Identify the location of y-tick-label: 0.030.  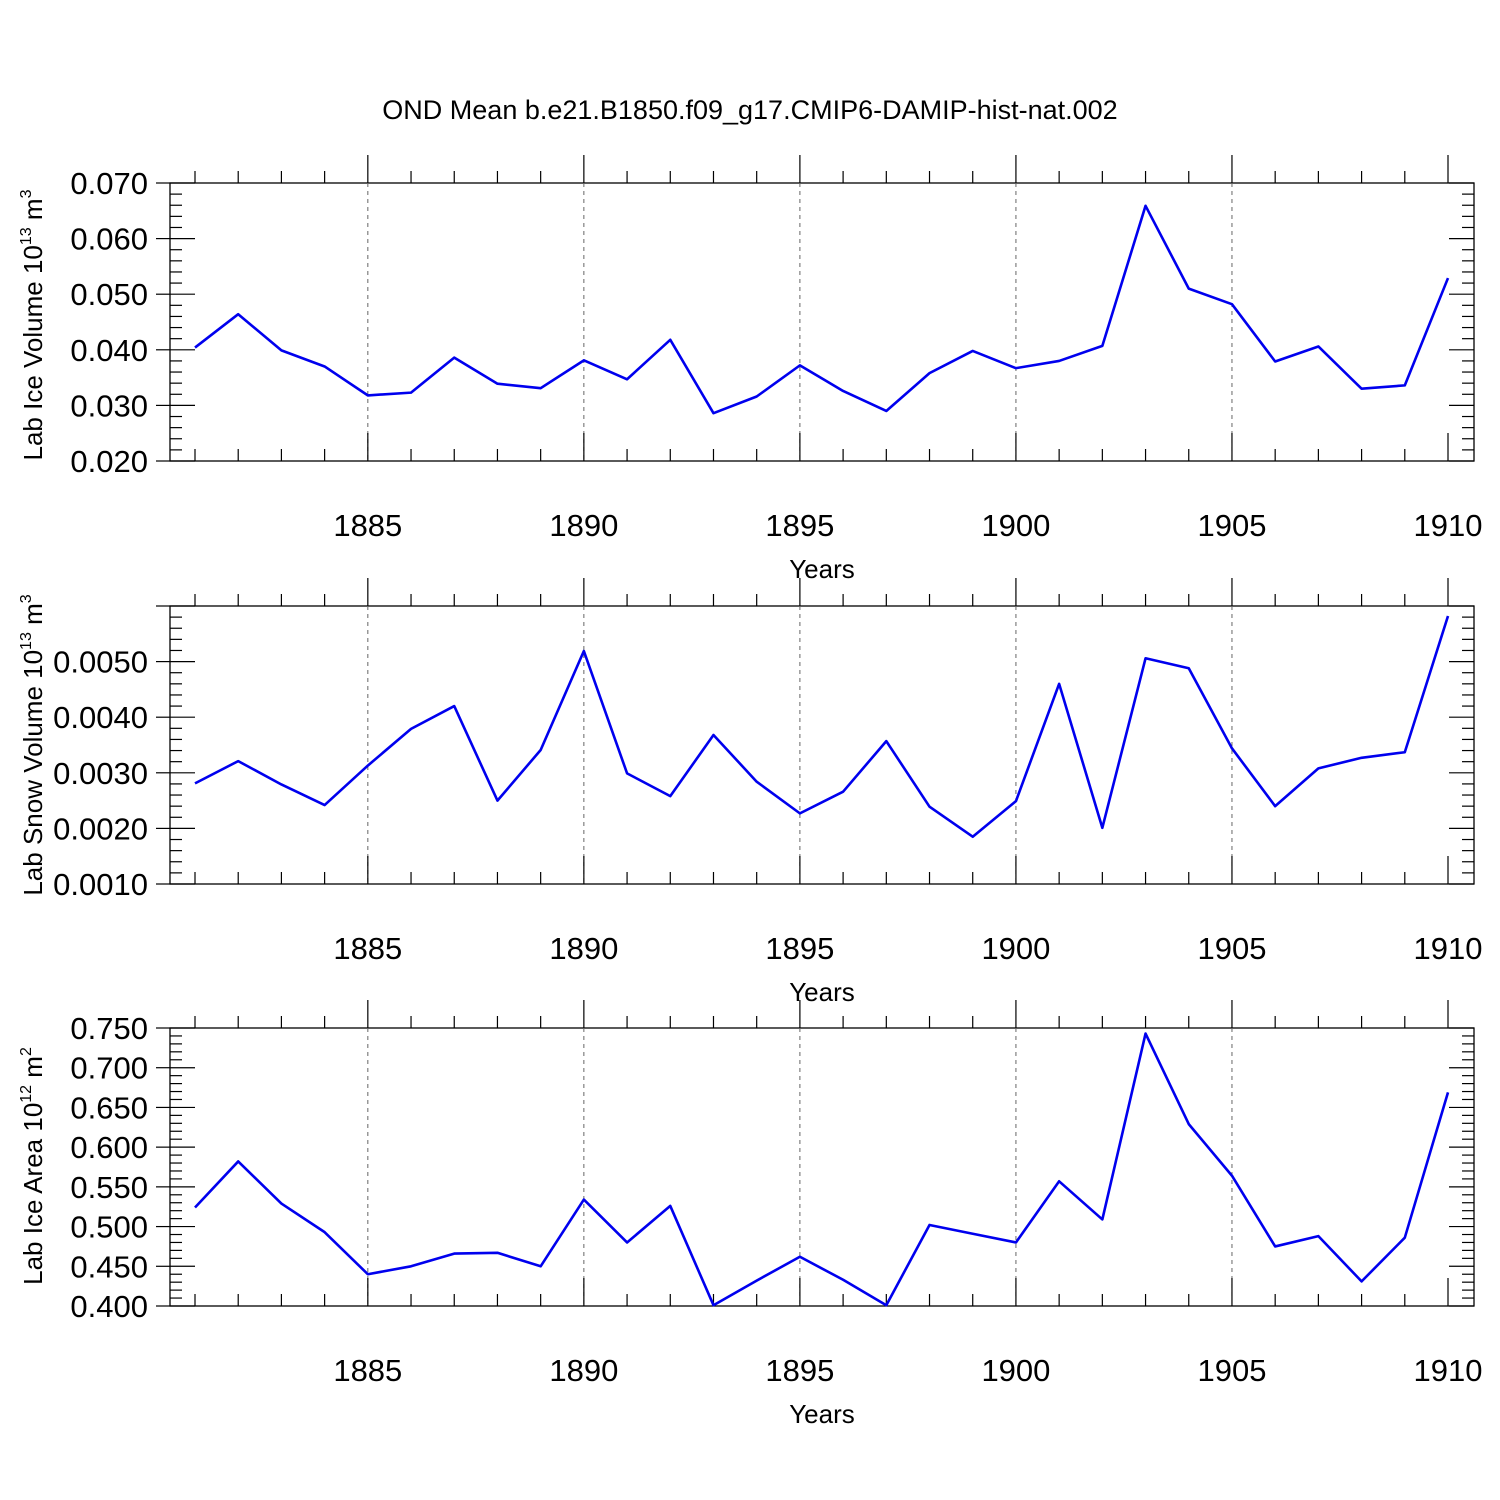
(109, 405).